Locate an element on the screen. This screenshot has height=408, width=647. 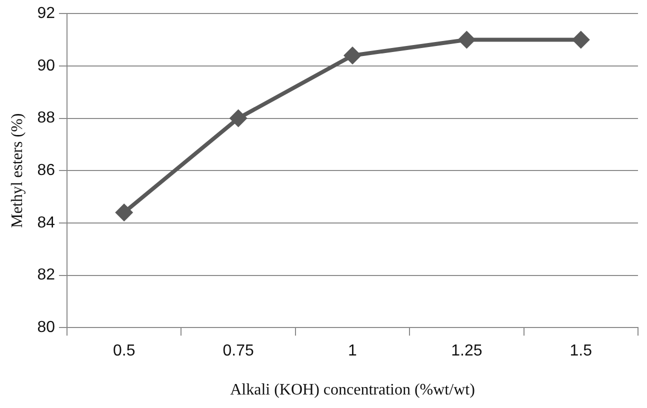
x-tick-label: 1.5 is located at coordinates (581, 351).